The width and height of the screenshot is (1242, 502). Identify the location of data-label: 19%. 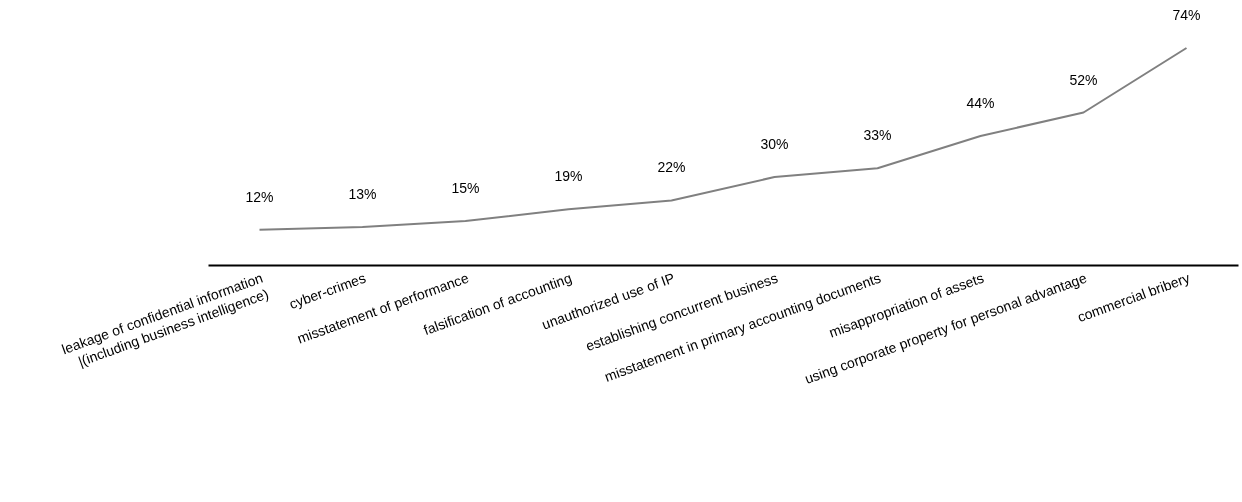
(568, 176).